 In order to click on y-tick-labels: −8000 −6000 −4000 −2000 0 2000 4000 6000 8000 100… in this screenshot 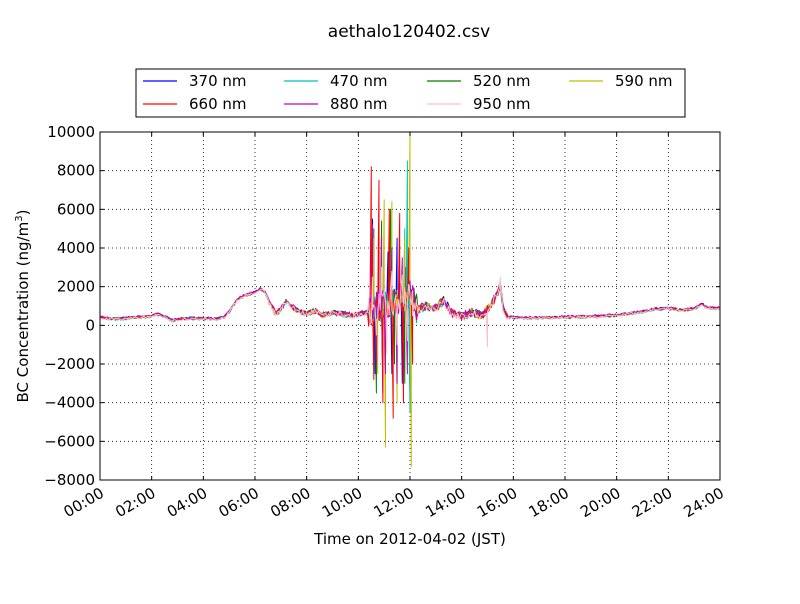, I will do `click(69, 306)`.